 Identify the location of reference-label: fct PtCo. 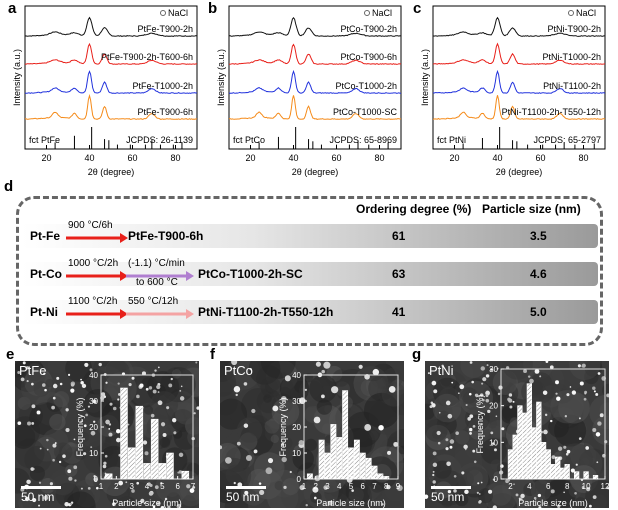
(249, 140).